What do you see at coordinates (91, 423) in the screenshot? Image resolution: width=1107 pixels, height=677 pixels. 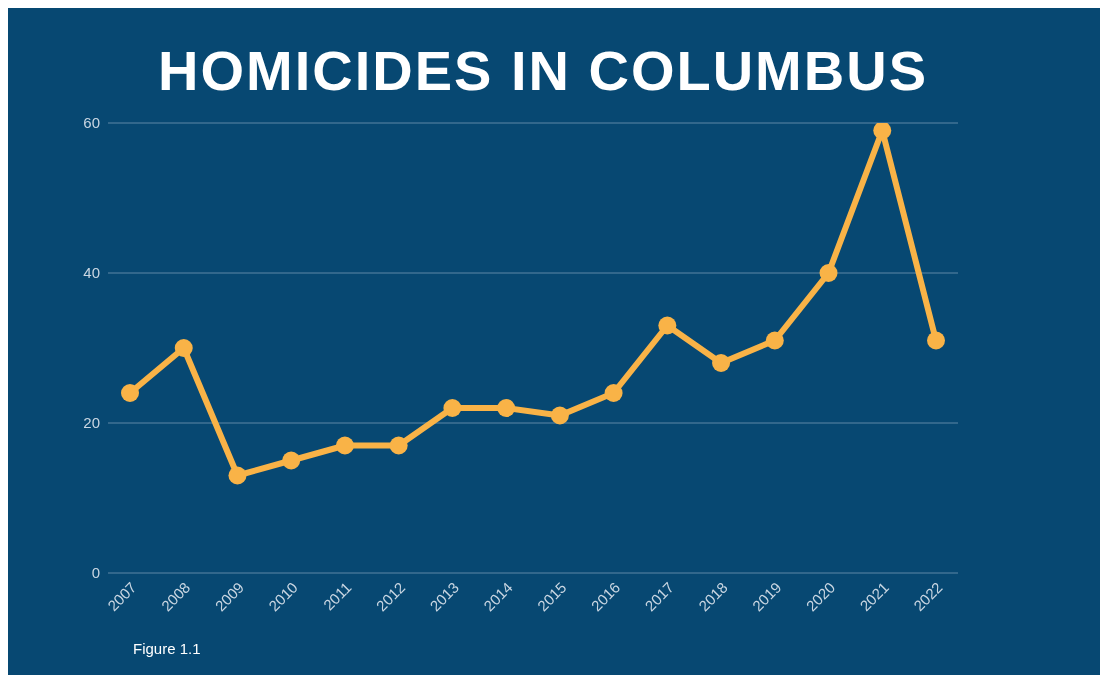 I see `y-tick-label: 20` at bounding box center [91, 423].